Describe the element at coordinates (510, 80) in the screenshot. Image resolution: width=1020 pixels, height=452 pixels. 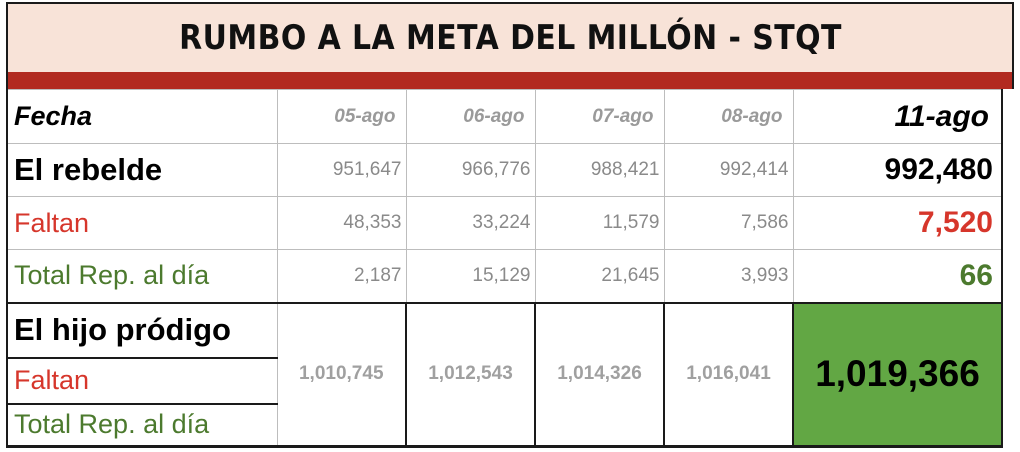
I see `red-divider-band` at that location.